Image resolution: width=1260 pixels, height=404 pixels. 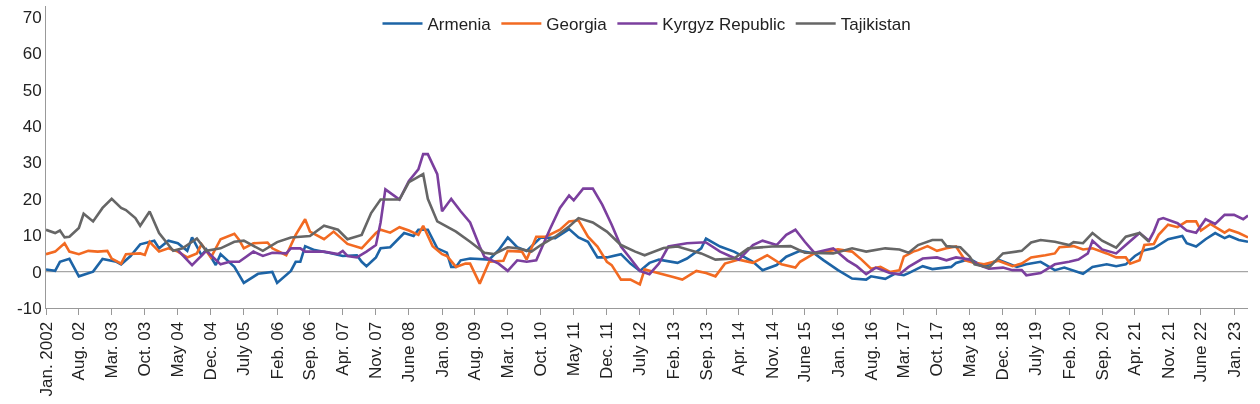 What do you see at coordinates (29, 308) in the screenshot?
I see `y-tick-label: -10` at bounding box center [29, 308].